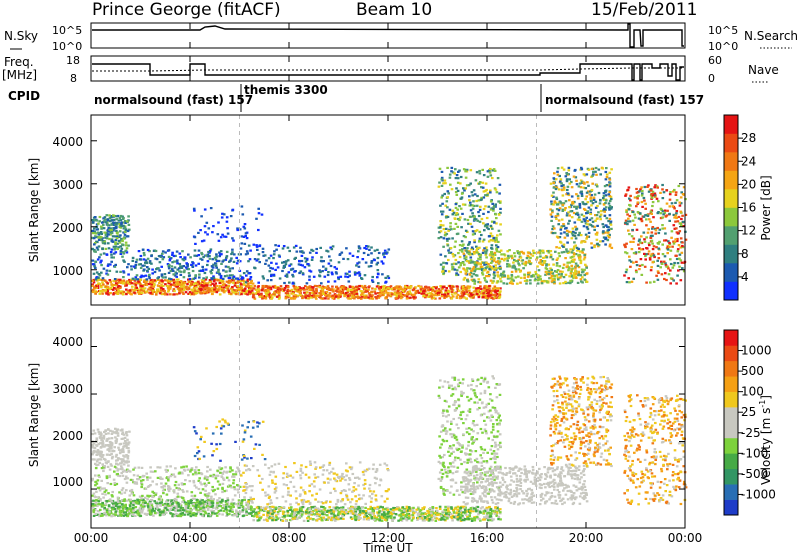 The height and width of the screenshot is (554, 800). What do you see at coordinates (731, 161) in the screenshot?
I see `colorbar-swatch` at bounding box center [731, 161].